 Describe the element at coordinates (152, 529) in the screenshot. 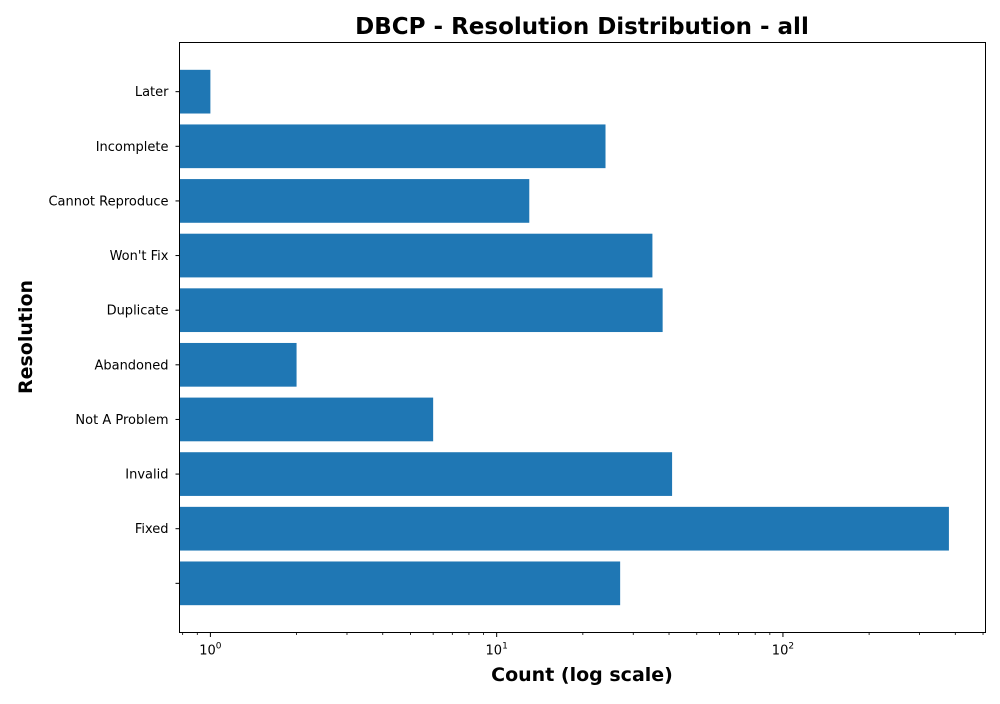

I see `y-tick-label: Fixed` at that location.